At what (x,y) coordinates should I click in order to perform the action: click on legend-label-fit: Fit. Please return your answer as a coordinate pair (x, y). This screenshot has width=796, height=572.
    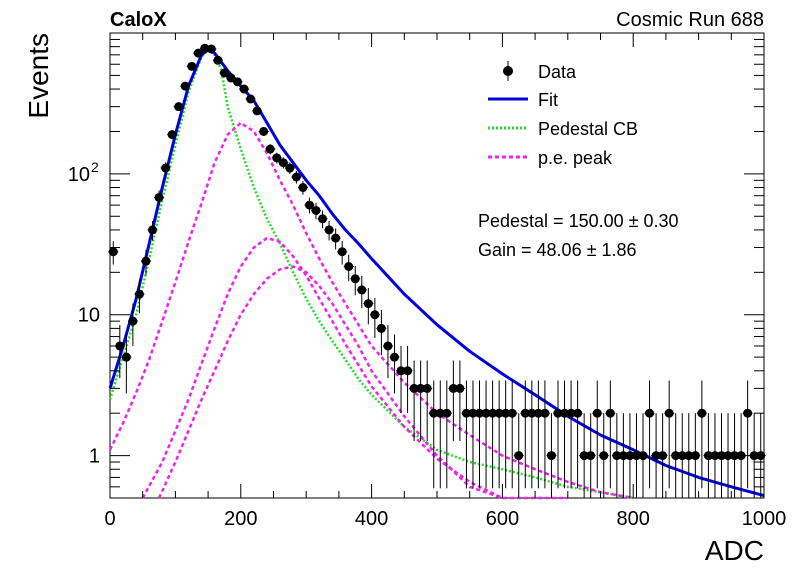
    Looking at the image, I should click on (548, 100).